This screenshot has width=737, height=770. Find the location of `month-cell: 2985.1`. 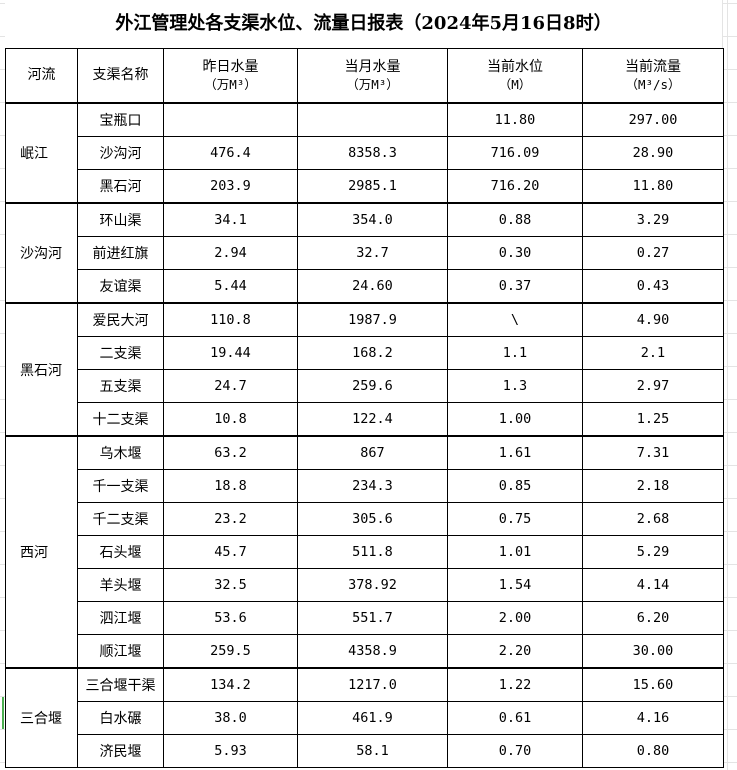

month-cell: 2985.1 is located at coordinates (372, 186).